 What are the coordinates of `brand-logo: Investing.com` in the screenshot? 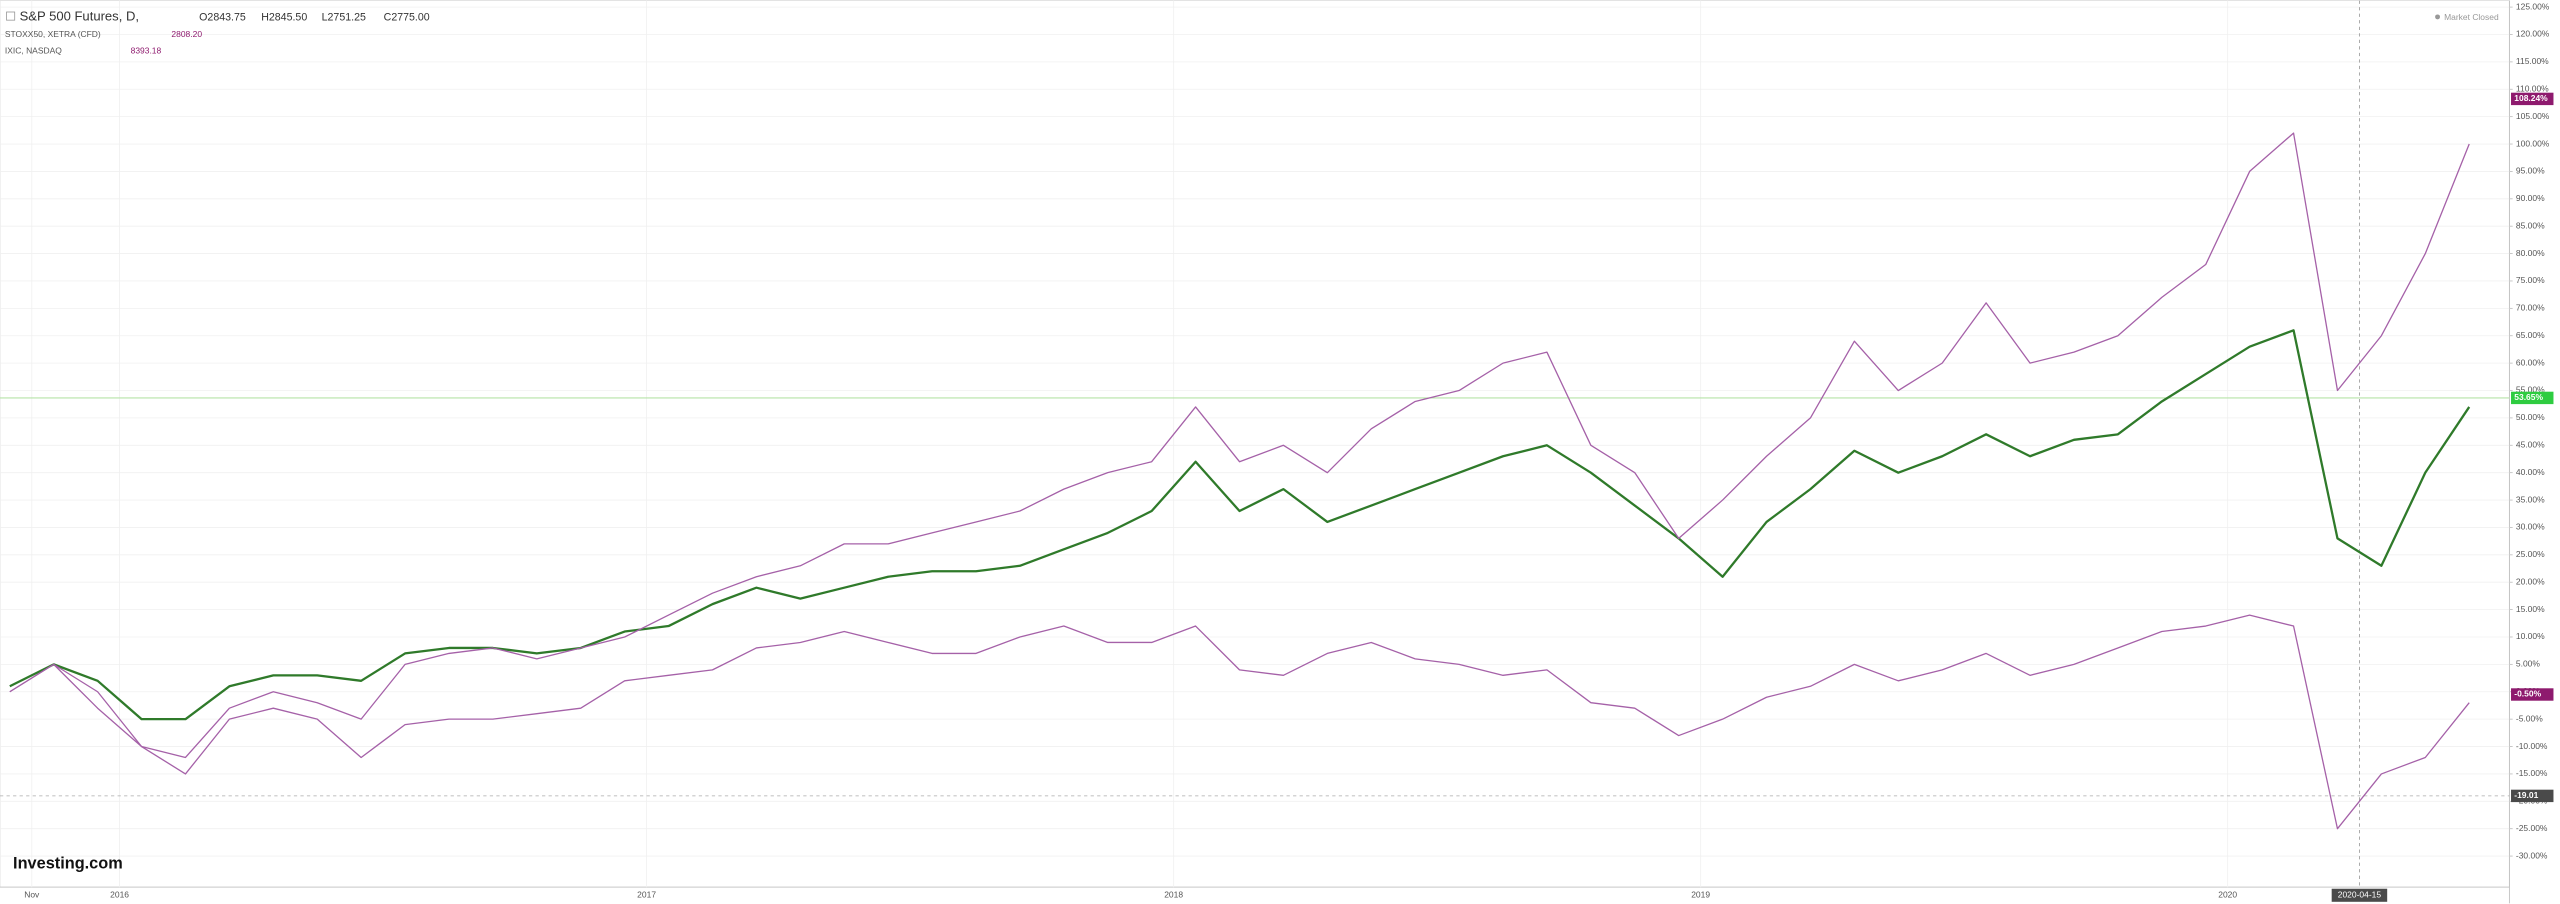 It's located at (68, 864).